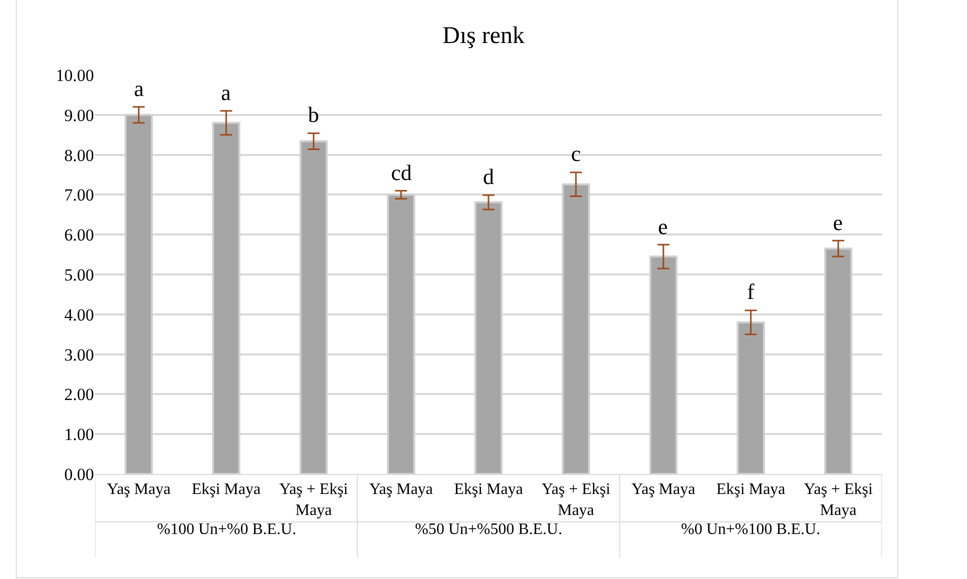  Describe the element at coordinates (79, 155) in the screenshot. I see `y-tick-label: 8.00` at that location.